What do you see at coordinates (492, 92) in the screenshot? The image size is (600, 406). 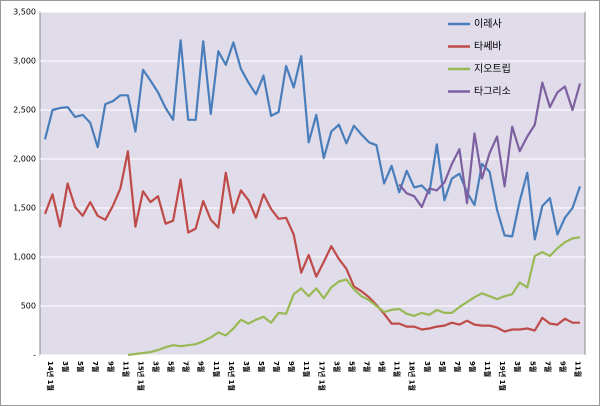 I see `legend-label: 타그리소` at bounding box center [492, 92].